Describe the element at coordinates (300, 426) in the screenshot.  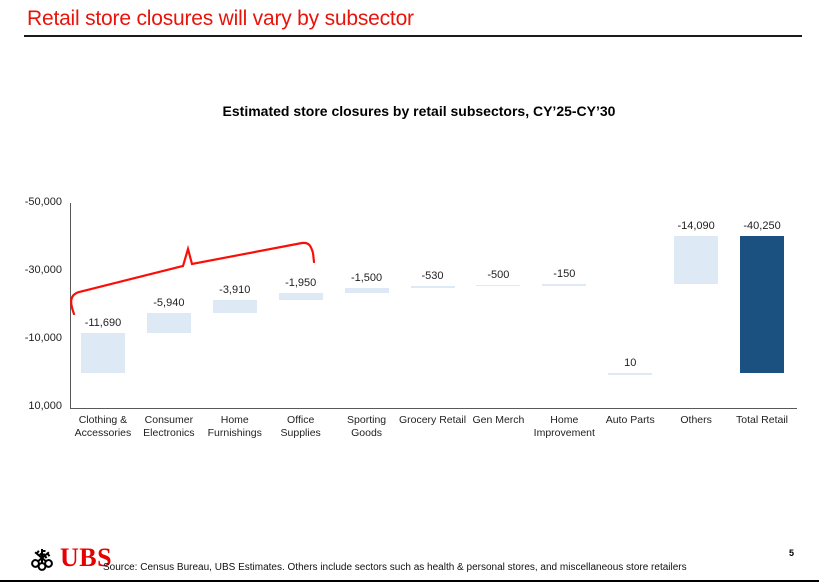
I see `x-category-label: Office Supplies` at that location.